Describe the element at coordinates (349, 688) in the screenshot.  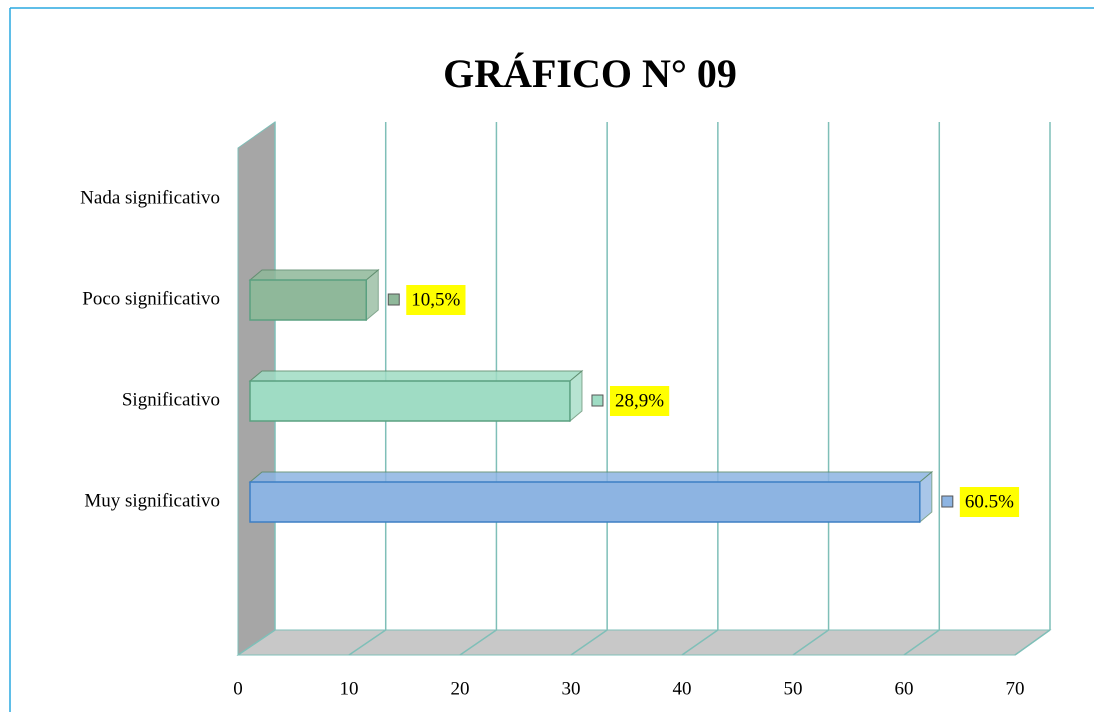
I see `x-tick-label: 10` at that location.